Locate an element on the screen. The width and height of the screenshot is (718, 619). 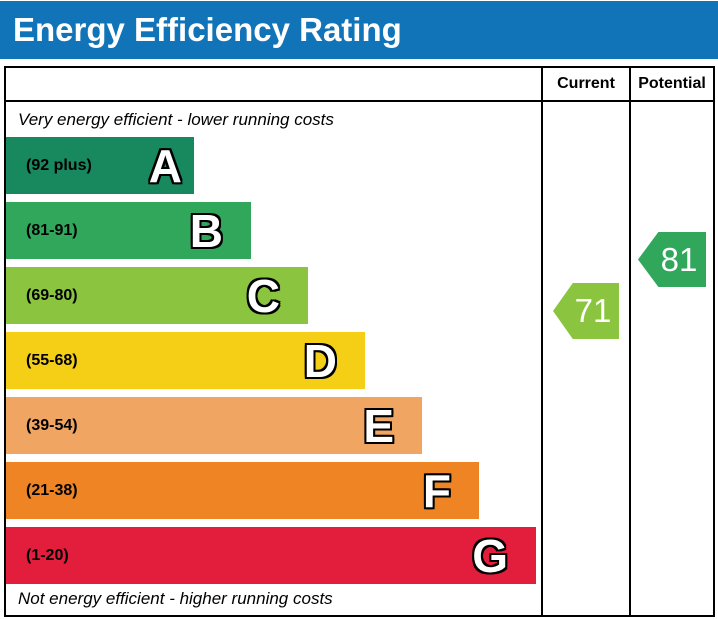
band-row-c: (69-80) C is located at coordinates (273, 295).